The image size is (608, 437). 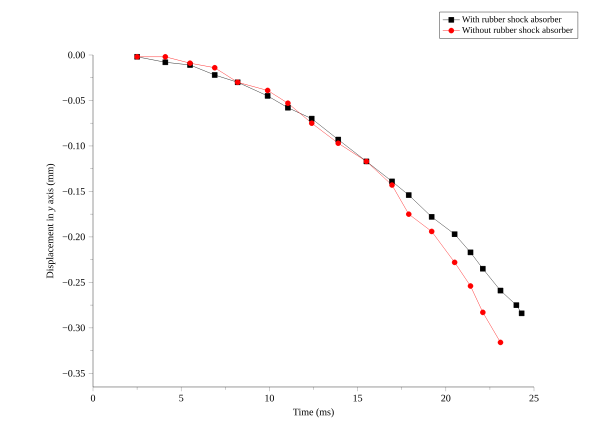 I want to click on x-tick-label: 20, so click(x=445, y=398).